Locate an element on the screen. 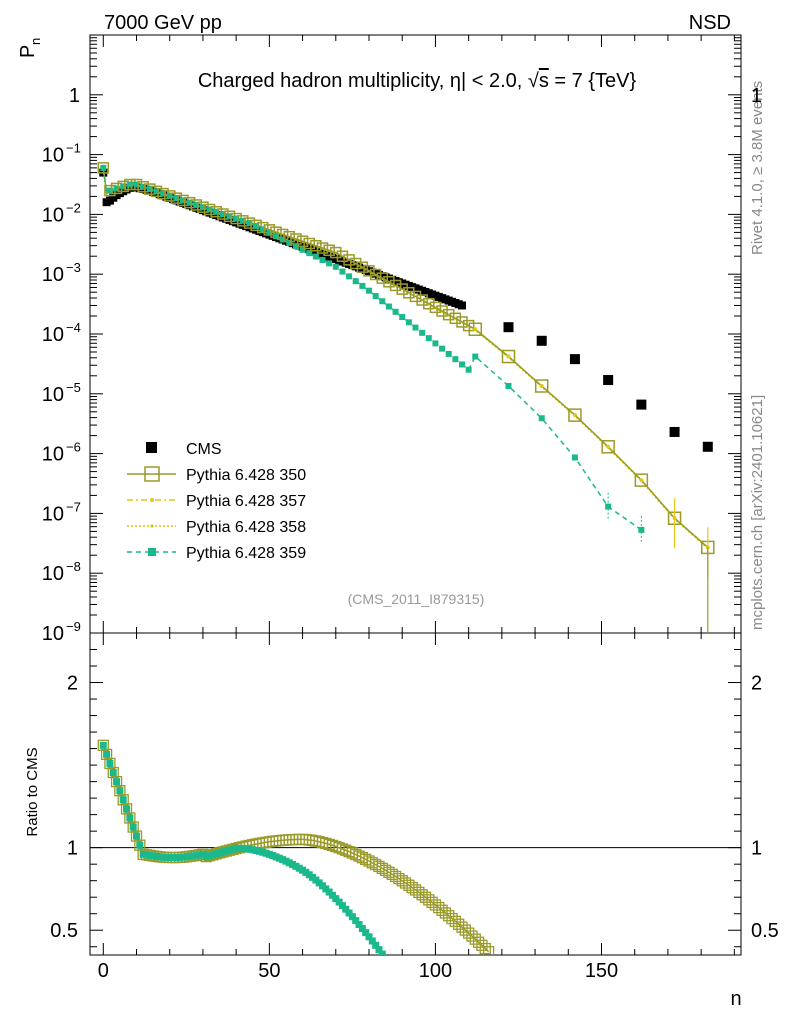 The height and width of the screenshot is (1024, 786). legend-entry: Pythia 6.428 357 is located at coordinates (216, 501).